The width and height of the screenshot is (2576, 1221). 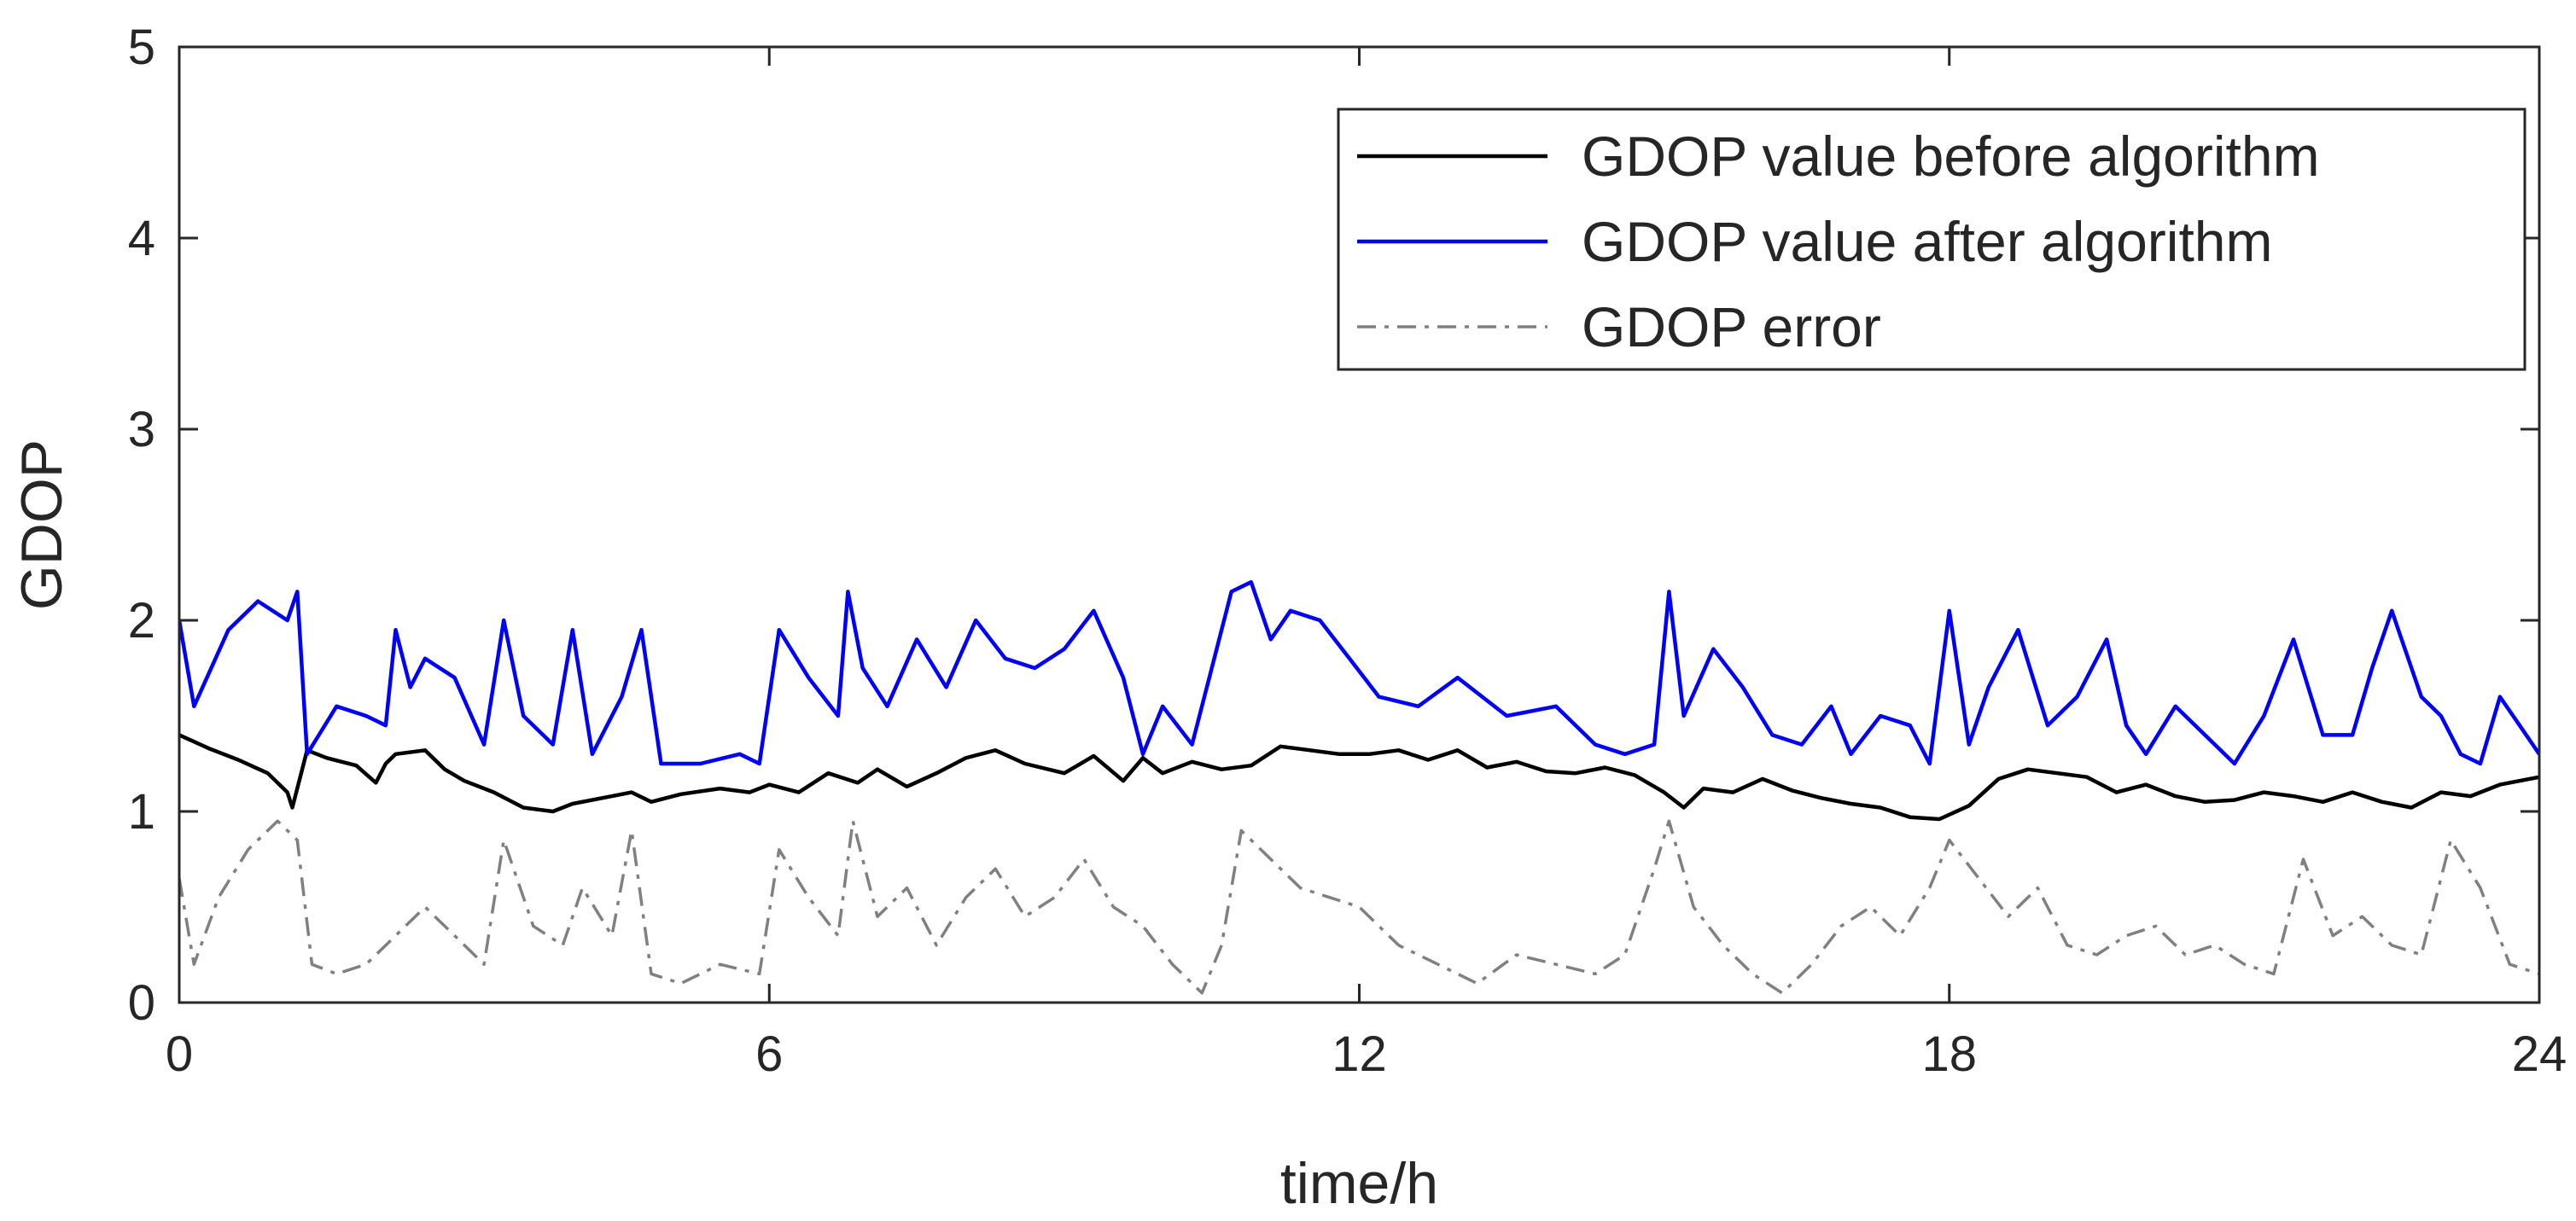 I want to click on x-tick-label: 0, so click(x=179, y=1054).